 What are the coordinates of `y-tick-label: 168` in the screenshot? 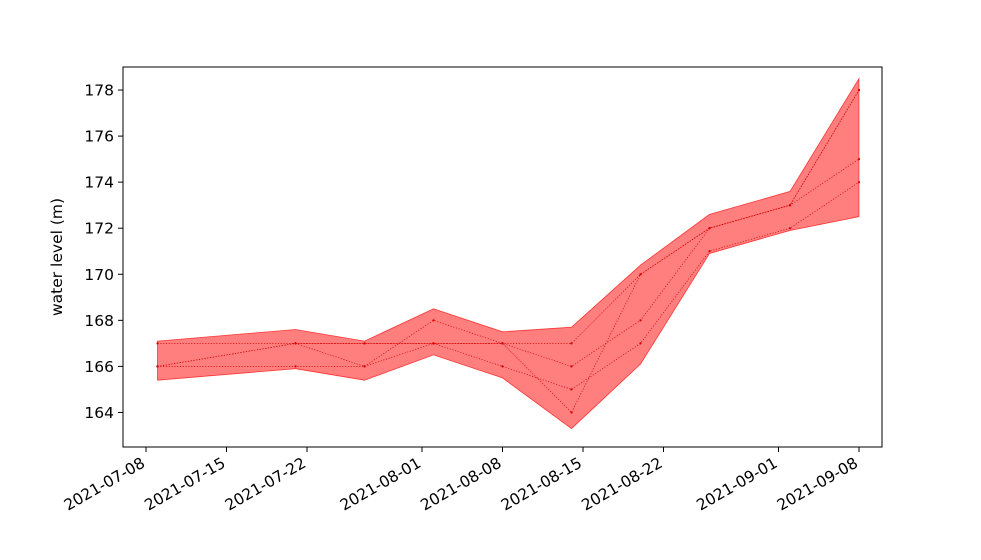 It's located at (99, 321).